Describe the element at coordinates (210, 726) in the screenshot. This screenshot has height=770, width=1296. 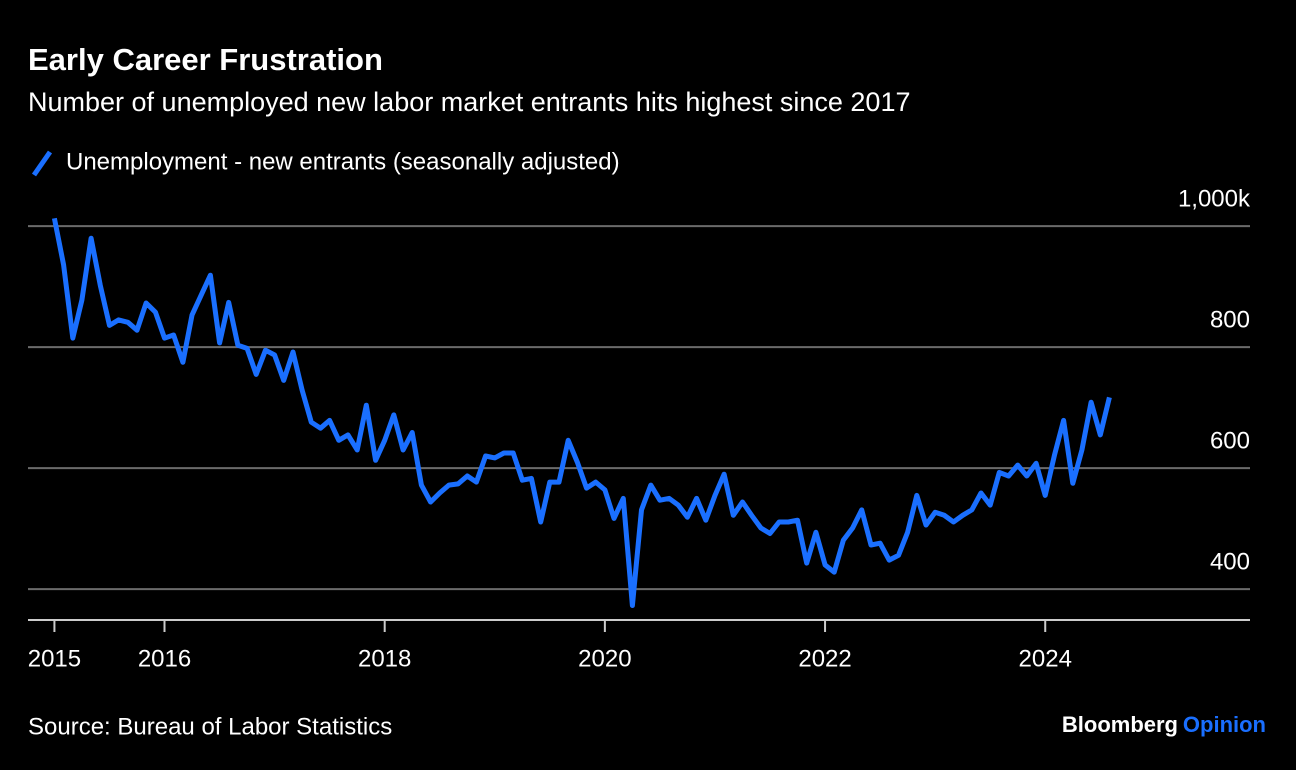
I see `source: Source: Bureau of Labor Statistics` at that location.